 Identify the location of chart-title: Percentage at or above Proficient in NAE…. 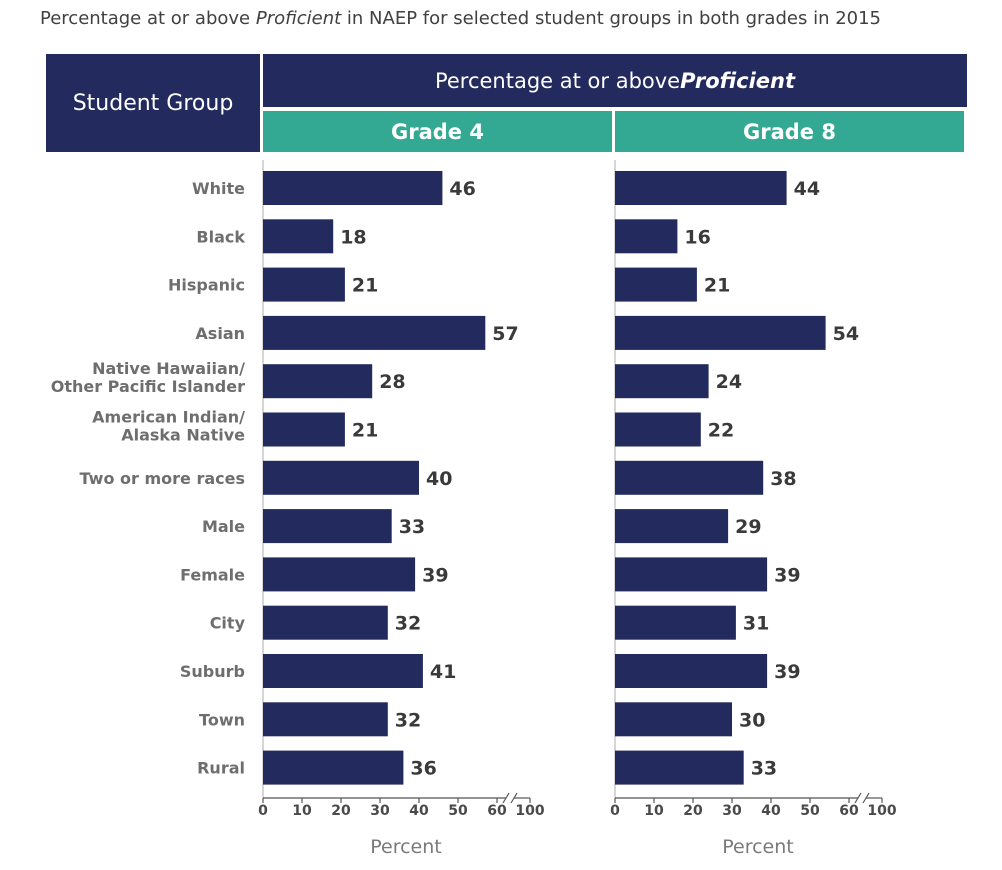
(515, 18).